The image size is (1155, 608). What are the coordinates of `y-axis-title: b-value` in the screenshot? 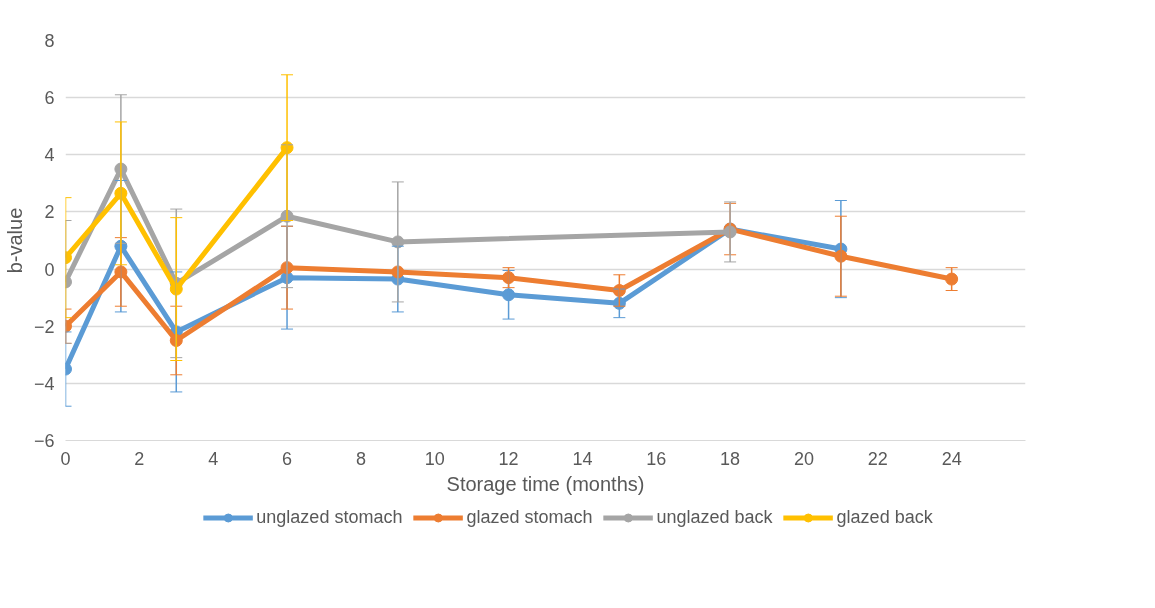 It's located at (14, 240).